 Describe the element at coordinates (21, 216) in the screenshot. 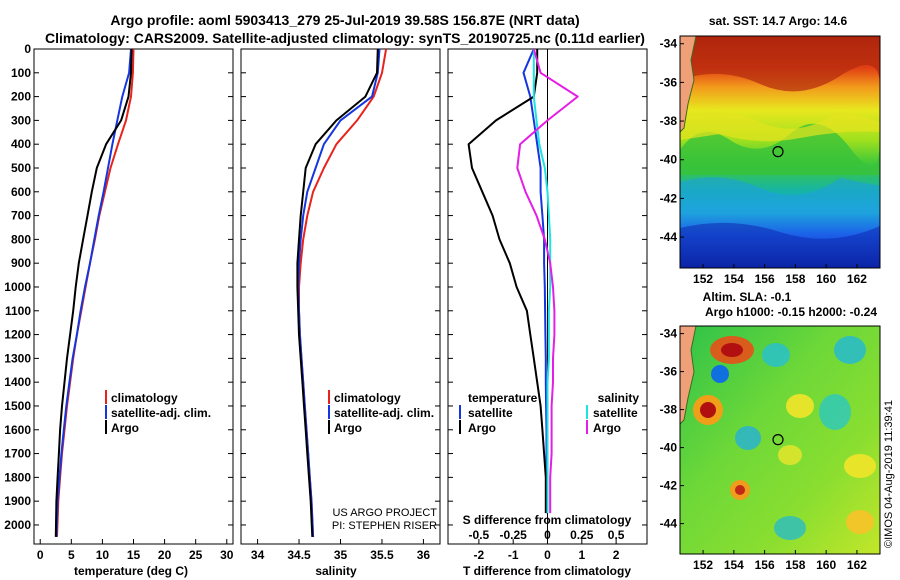

I see `depth-tick-label: 700` at that location.